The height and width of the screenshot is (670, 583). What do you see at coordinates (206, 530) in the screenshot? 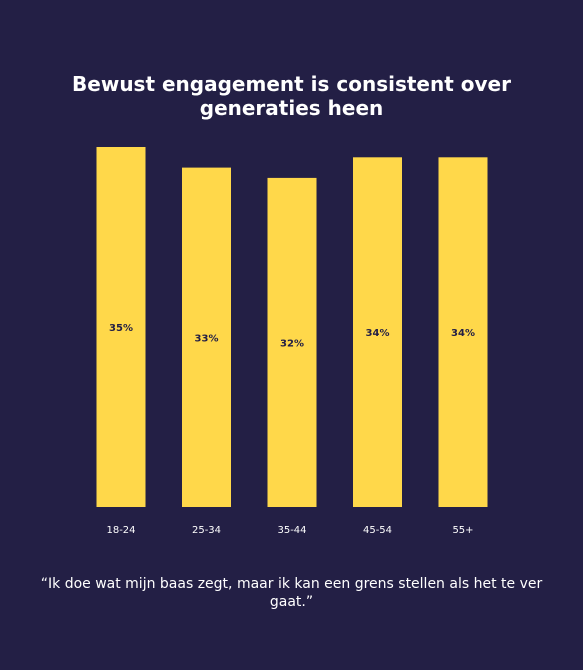
I see `x-tick-label: 25-34` at bounding box center [206, 530].